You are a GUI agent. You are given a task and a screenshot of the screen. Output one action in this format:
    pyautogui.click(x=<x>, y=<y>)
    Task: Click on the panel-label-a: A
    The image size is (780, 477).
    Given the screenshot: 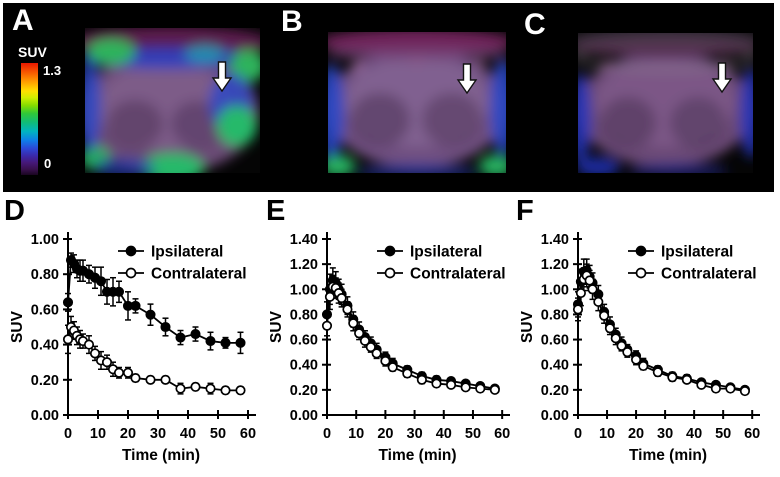 What is the action you would take?
    pyautogui.click(x=23, y=20)
    